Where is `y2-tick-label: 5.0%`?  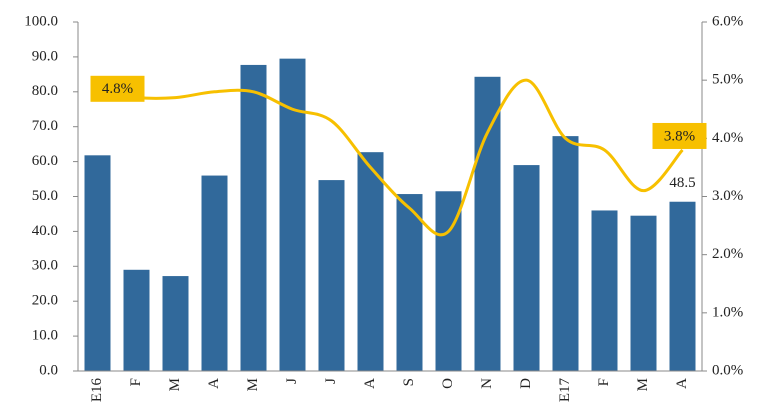 y2-tick-label: 5.0% is located at coordinates (727, 80).